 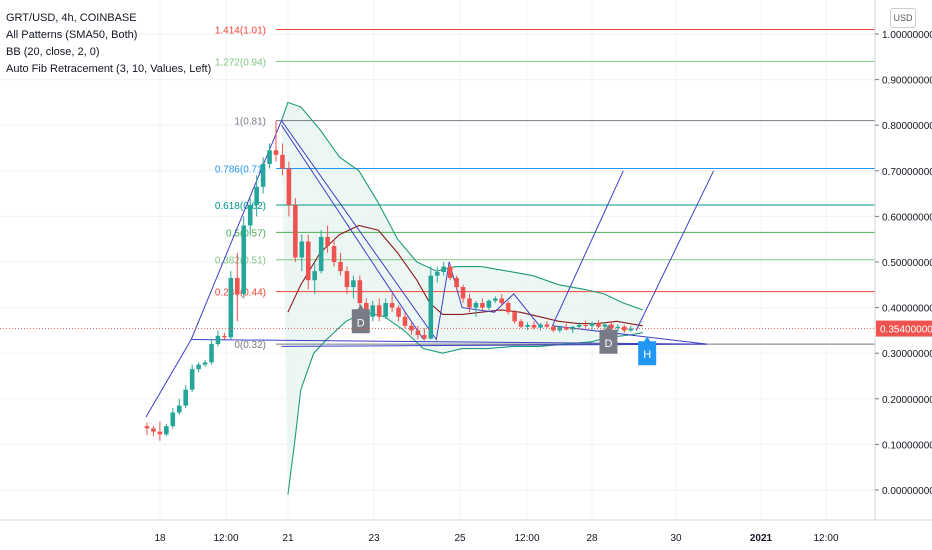 I want to click on fib-level-label: 0.786(0.71), so click(x=240, y=170).